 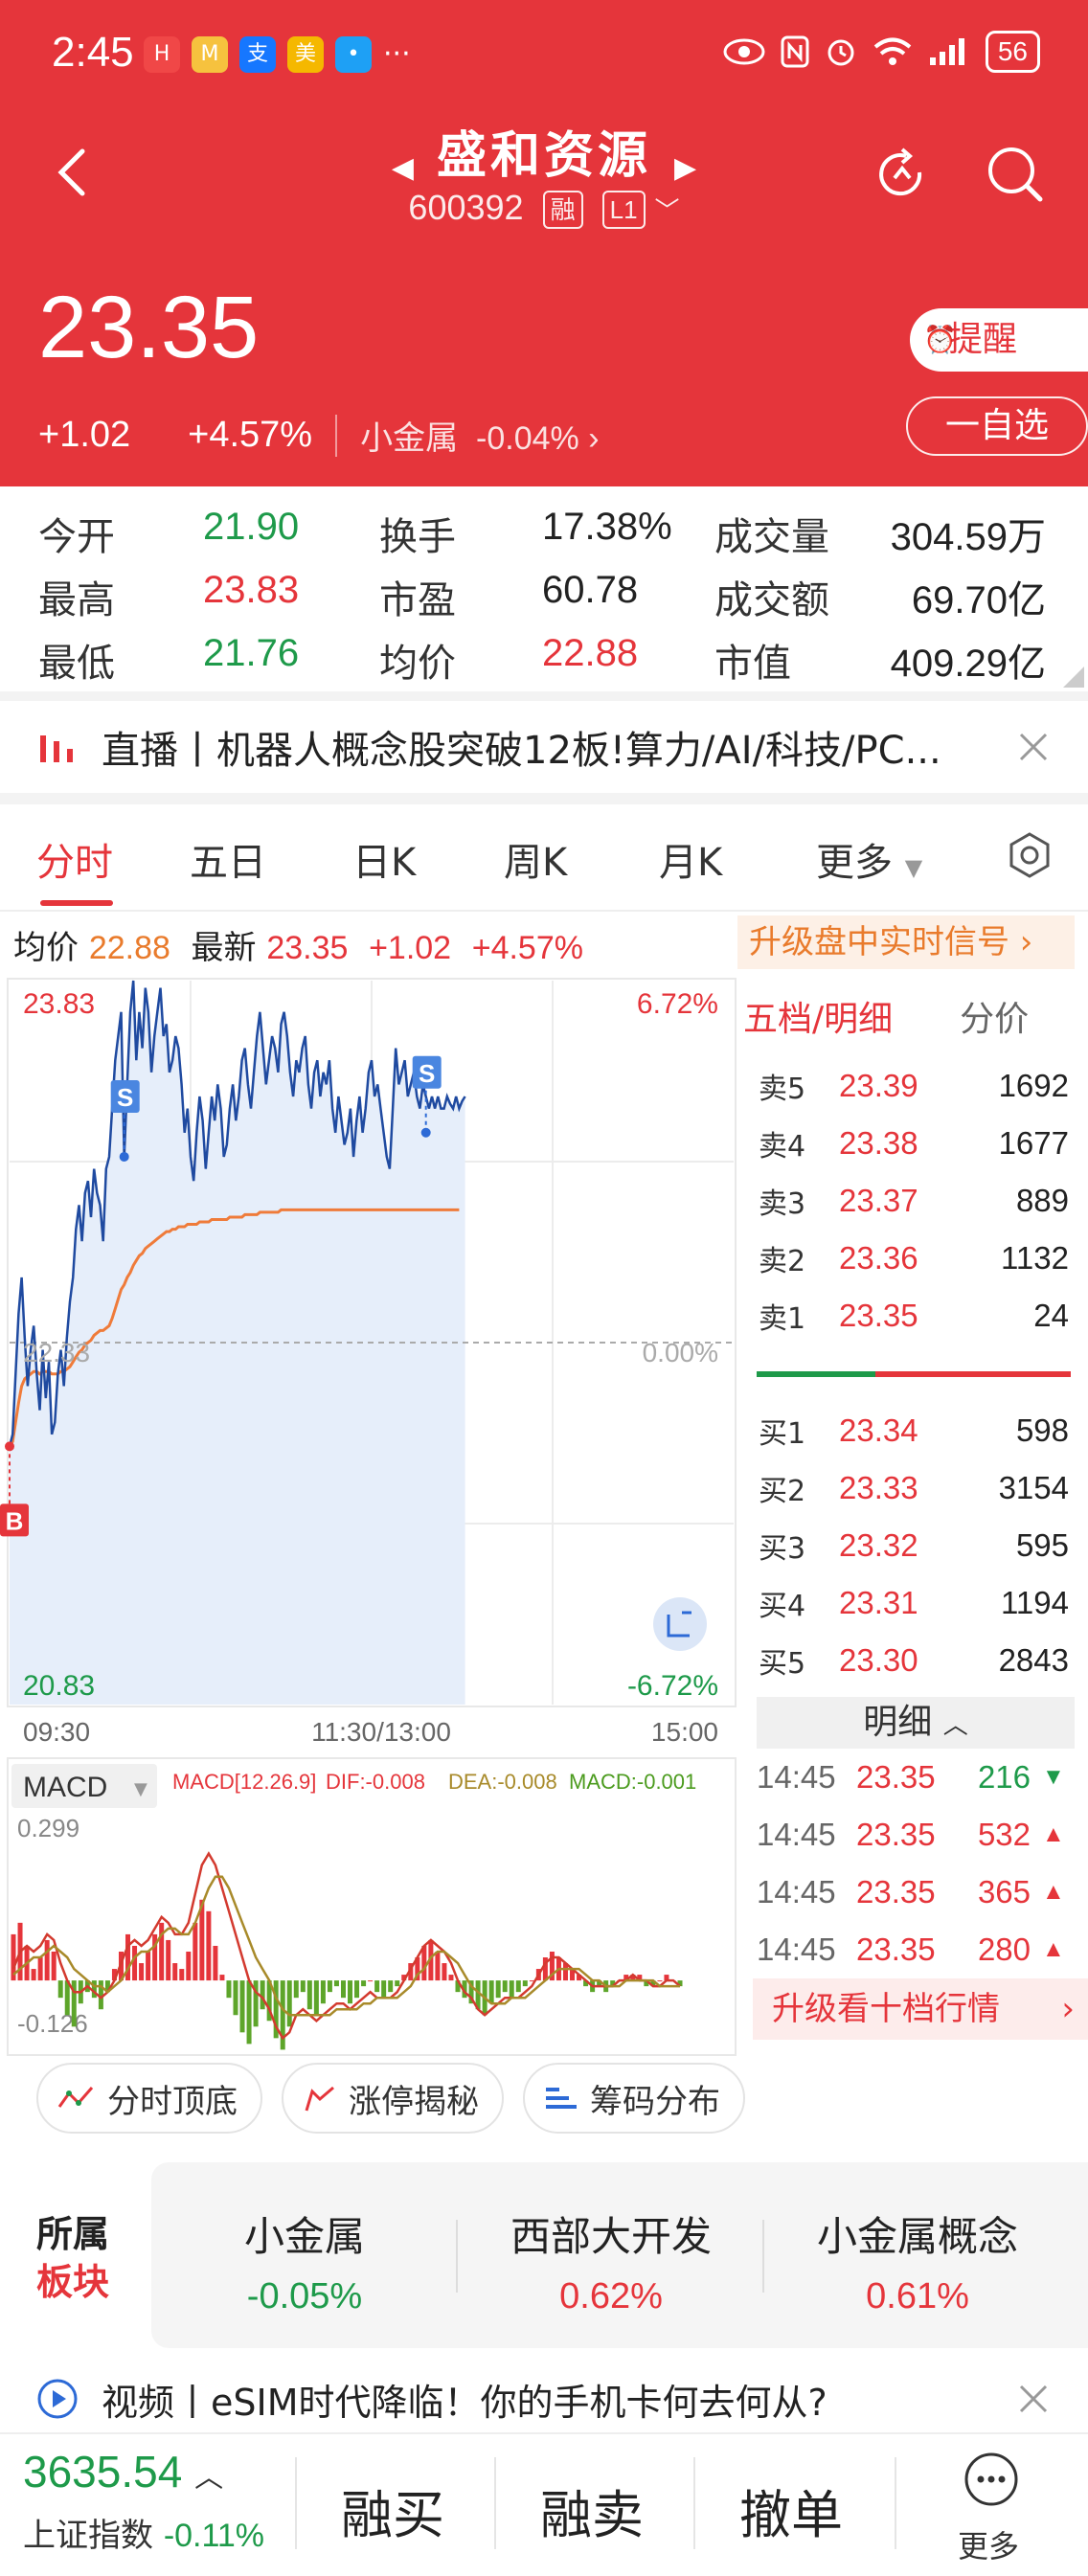 I want to click on order-book-row: 卖2 23.36 1132, so click(x=915, y=1258).